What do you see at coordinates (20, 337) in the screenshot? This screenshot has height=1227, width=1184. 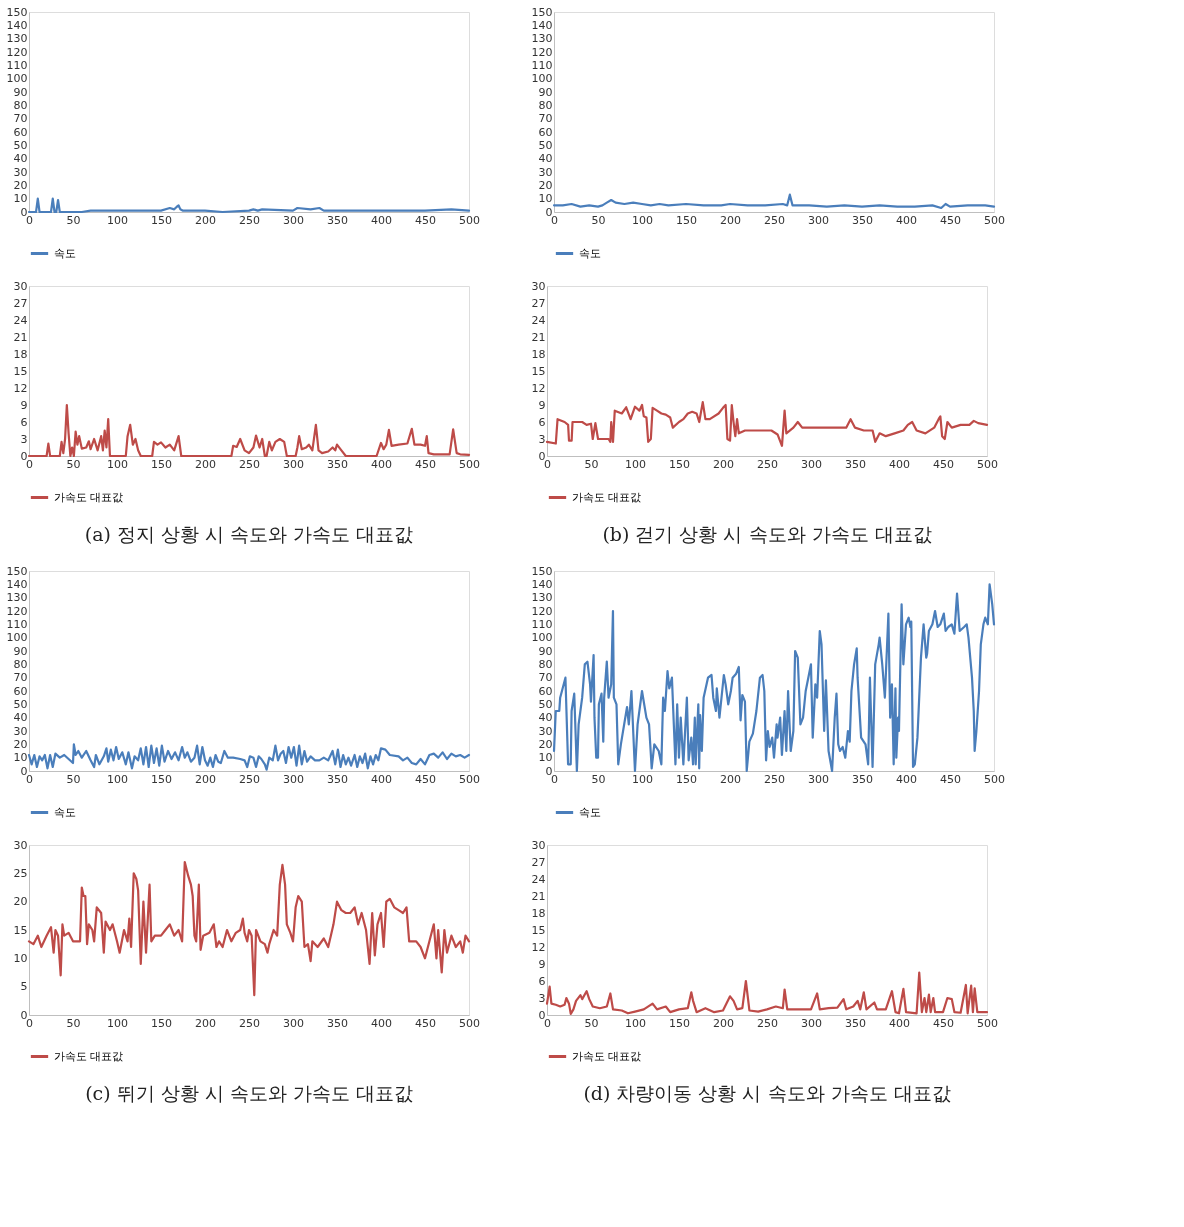 I see `y-tick-label: 21` at bounding box center [20, 337].